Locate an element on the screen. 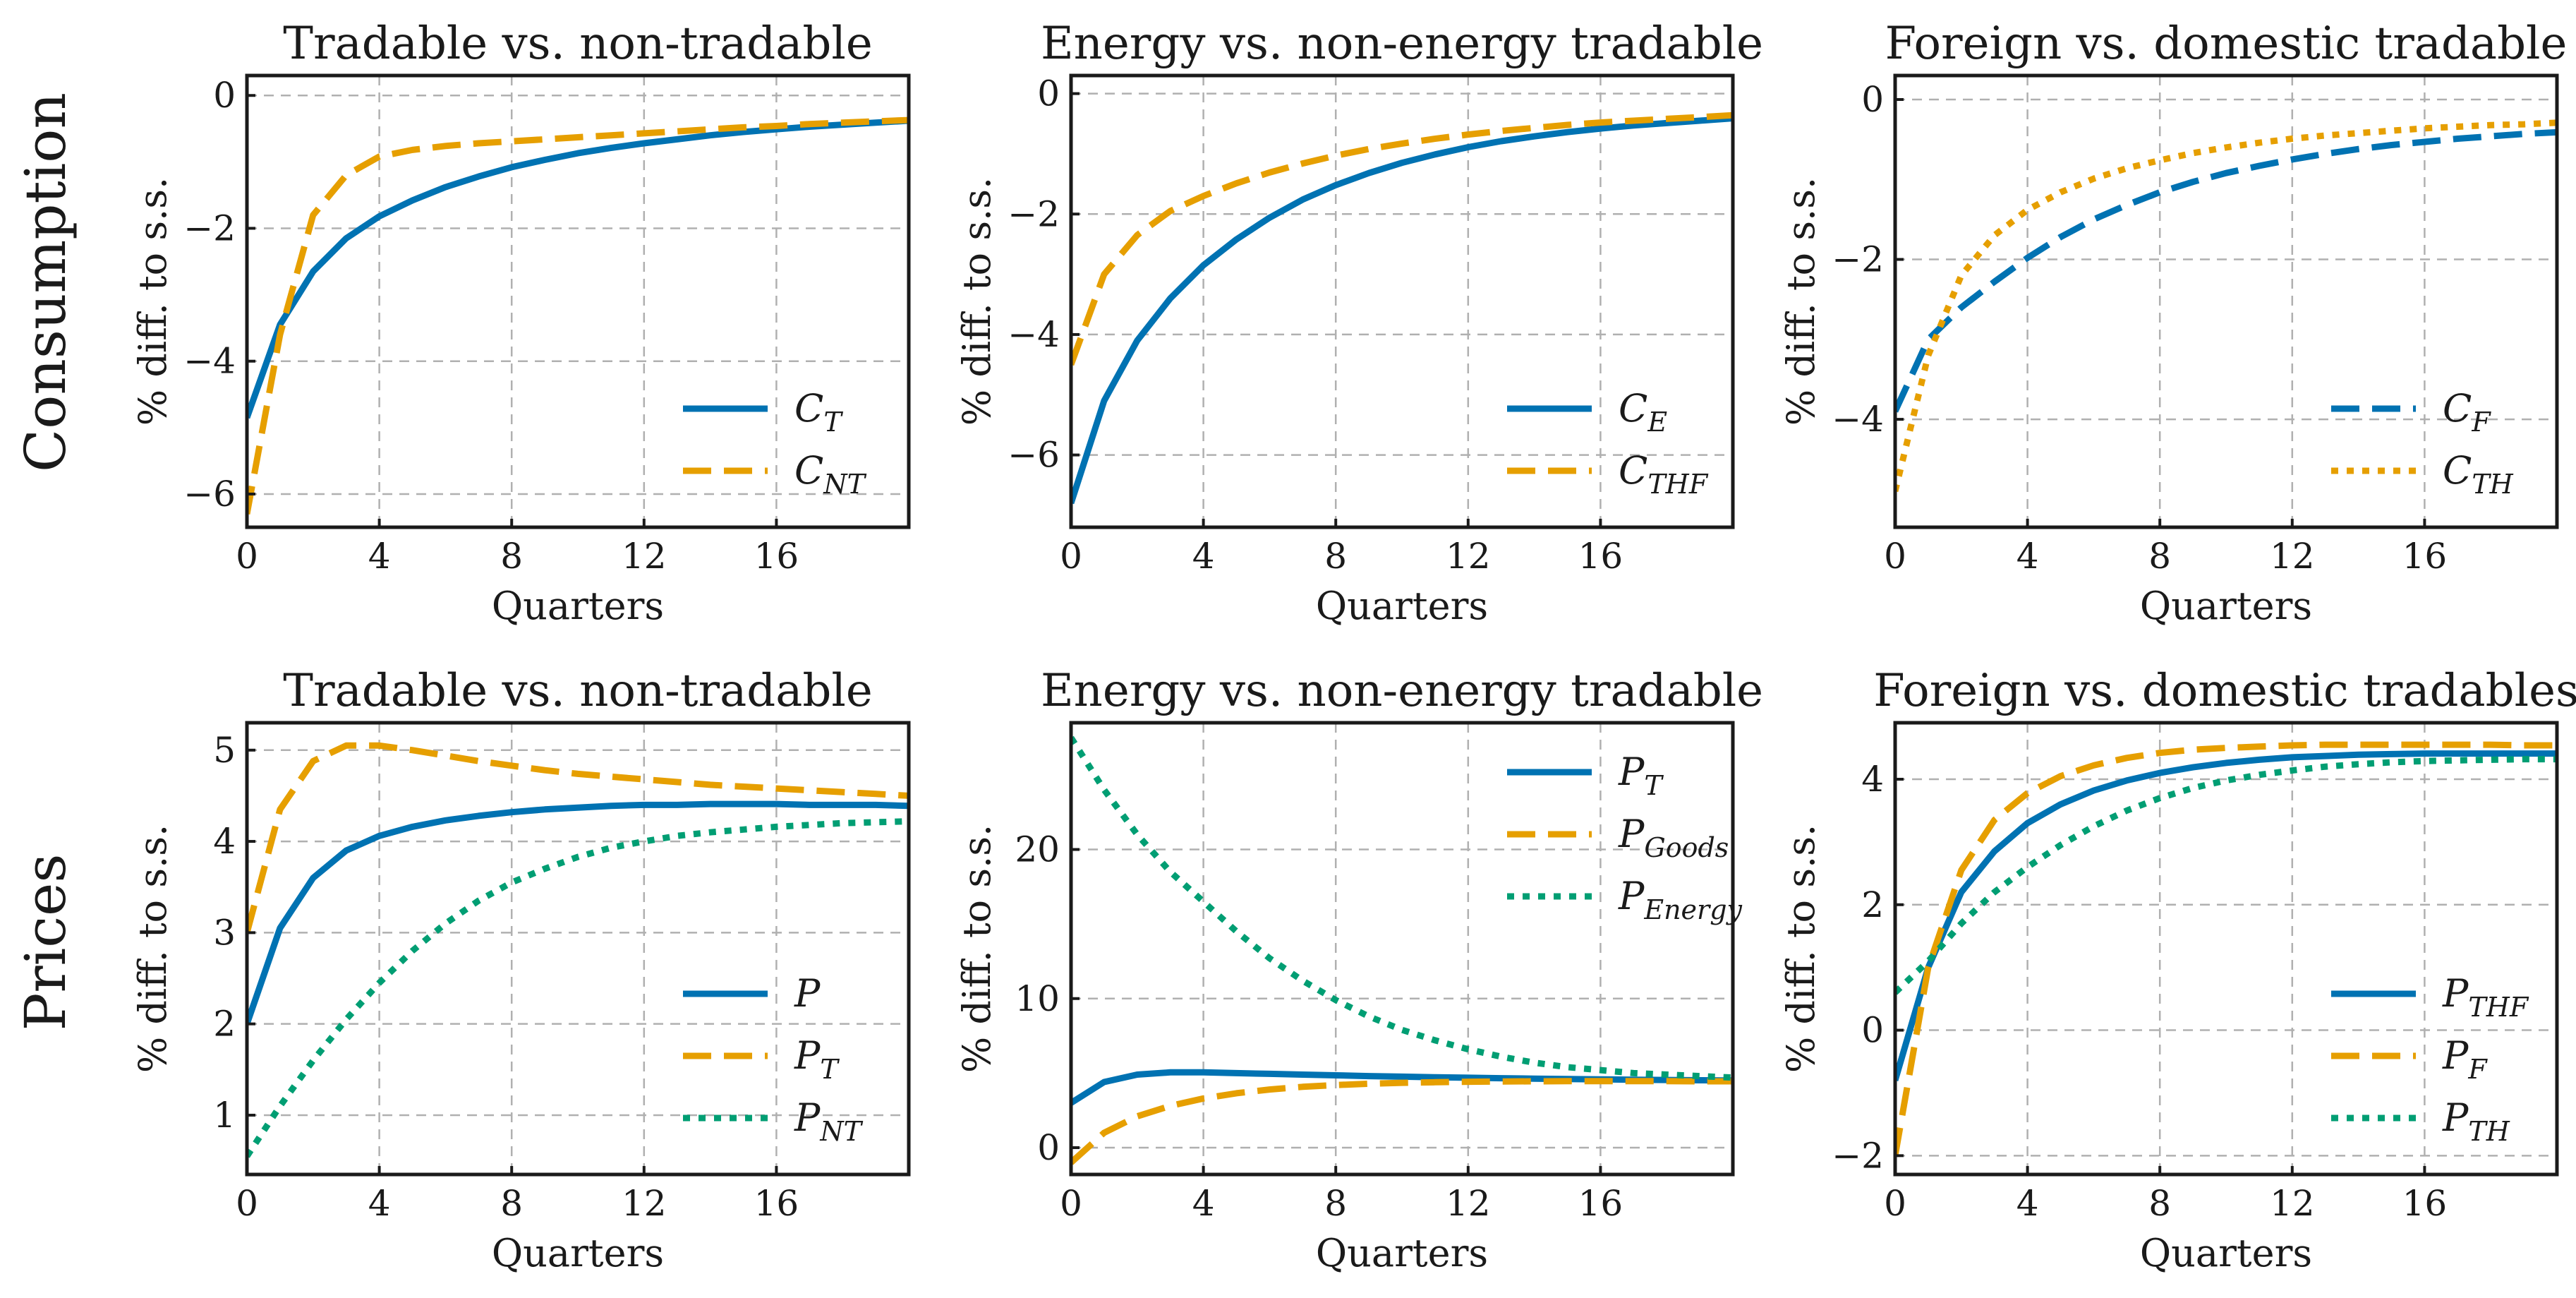 This screenshot has height=1298, width=2576. series-line-c-thf is located at coordinates (1402, 239).